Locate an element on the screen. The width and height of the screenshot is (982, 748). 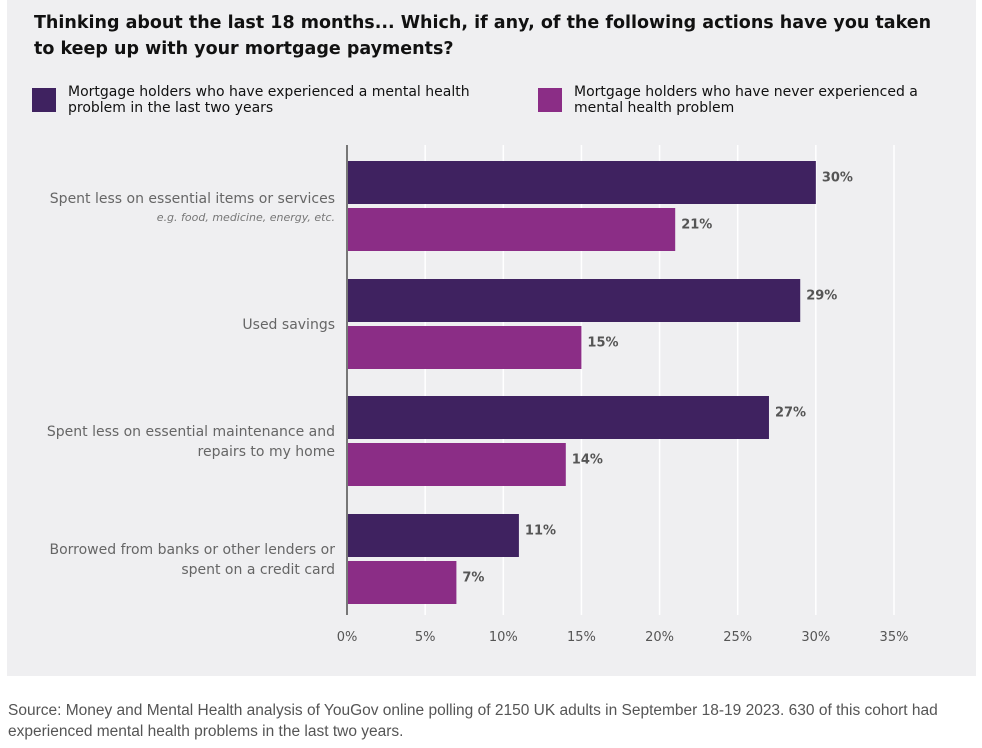
x-tick-label: 25% is located at coordinates (737, 637).